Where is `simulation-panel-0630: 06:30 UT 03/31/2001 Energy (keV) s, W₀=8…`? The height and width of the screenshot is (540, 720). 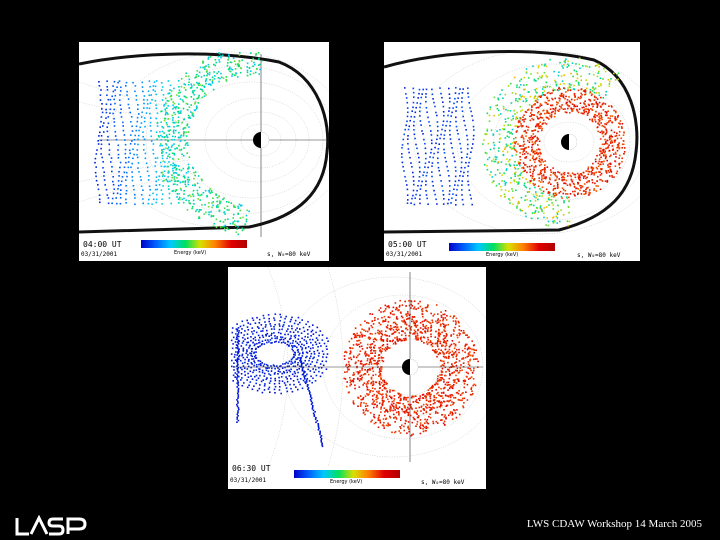 simulation-panel-0630: 06:30 UT 03/31/2001 Energy (keV) s, W₀=8… is located at coordinates (357, 378).